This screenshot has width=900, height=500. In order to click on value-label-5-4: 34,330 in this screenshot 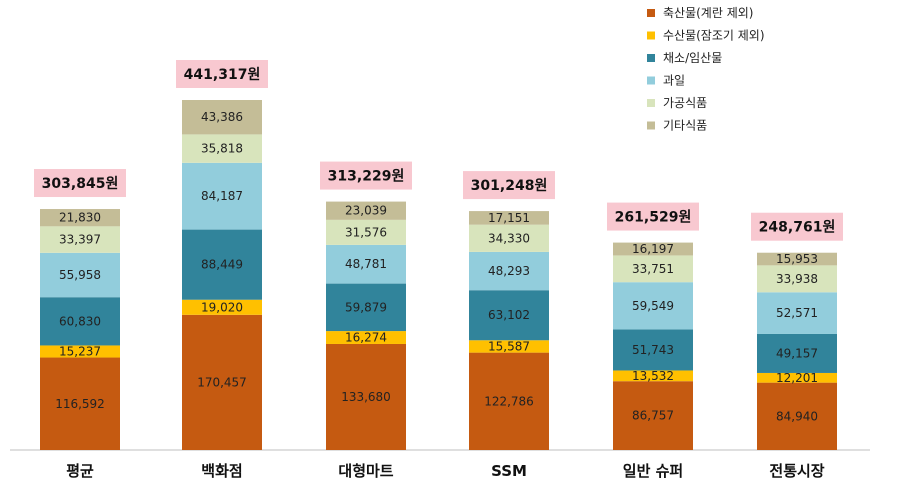, I will do `click(509, 238)`.